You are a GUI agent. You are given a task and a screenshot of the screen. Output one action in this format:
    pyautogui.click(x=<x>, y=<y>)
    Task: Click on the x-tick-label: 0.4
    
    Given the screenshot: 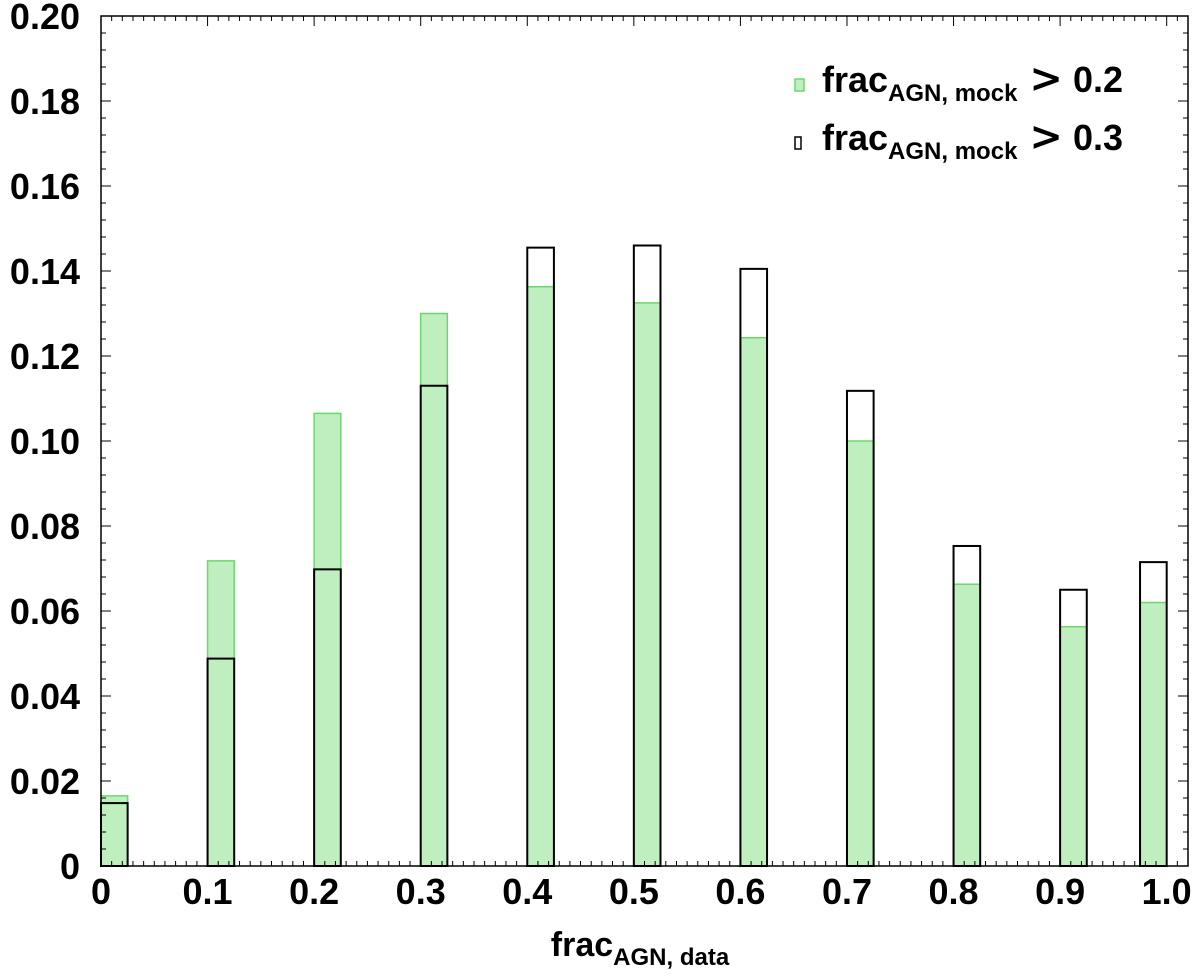 What is the action you would take?
    pyautogui.click(x=527, y=891)
    